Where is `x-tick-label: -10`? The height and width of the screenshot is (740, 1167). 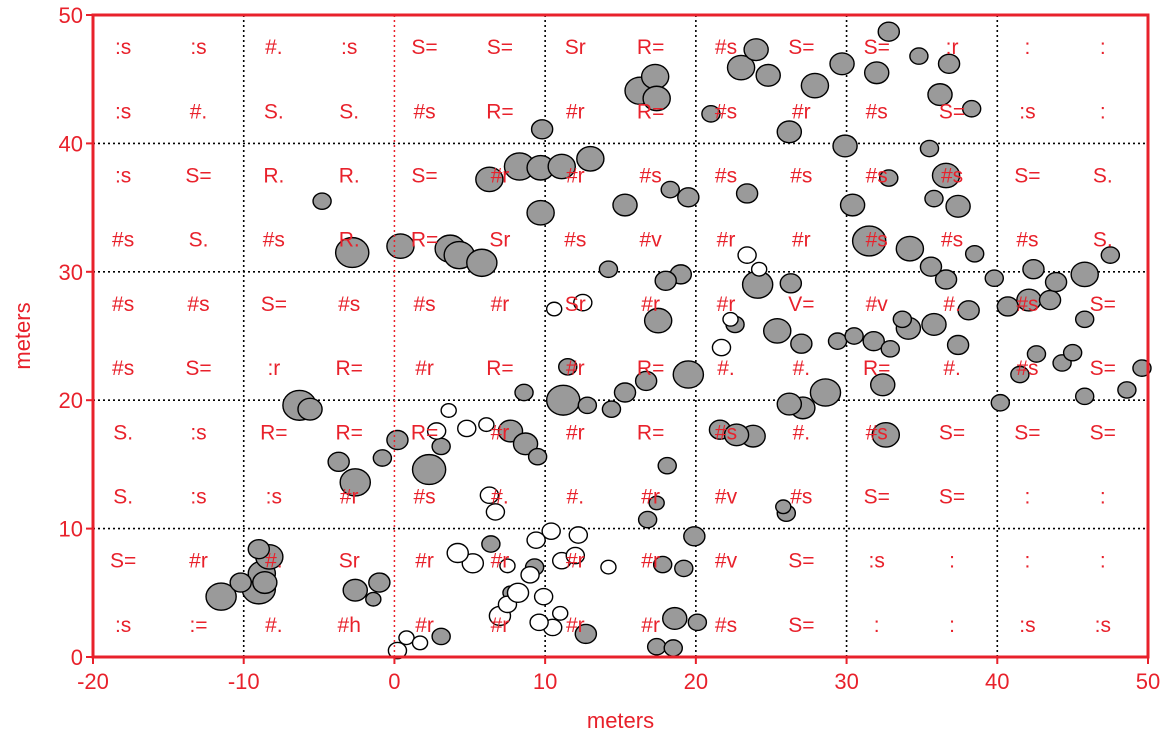 x-tick-label: -10 is located at coordinates (244, 681).